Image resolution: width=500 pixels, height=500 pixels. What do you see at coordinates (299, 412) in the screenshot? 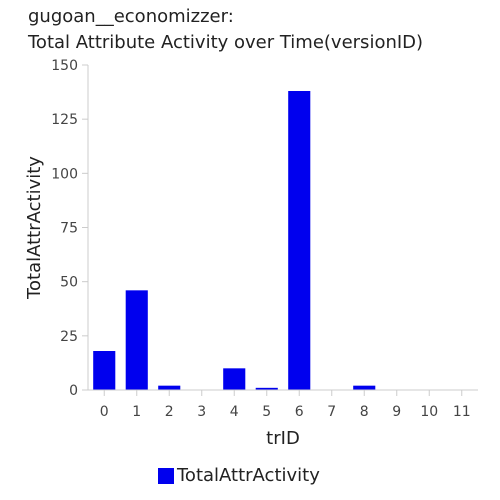
I see `x-tick-label: 6` at bounding box center [299, 412].